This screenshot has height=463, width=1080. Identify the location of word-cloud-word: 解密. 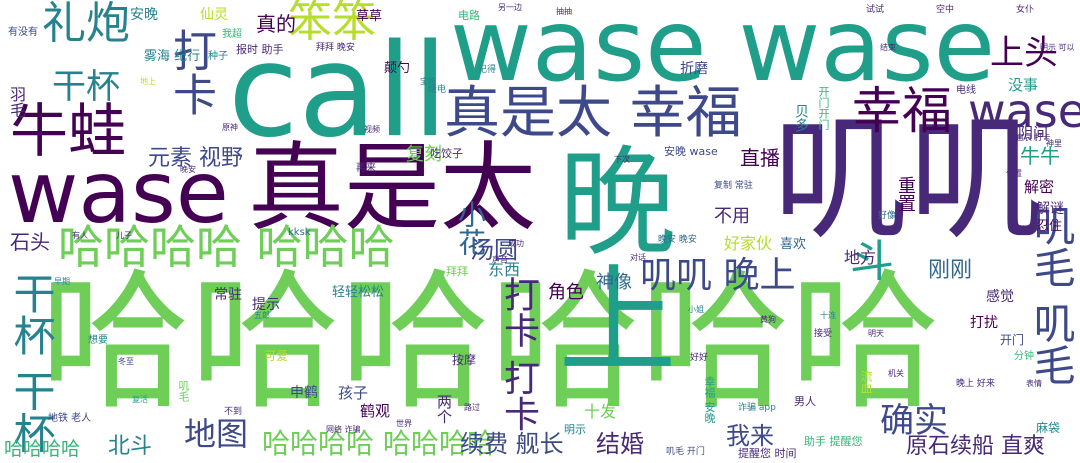
(1039, 187).